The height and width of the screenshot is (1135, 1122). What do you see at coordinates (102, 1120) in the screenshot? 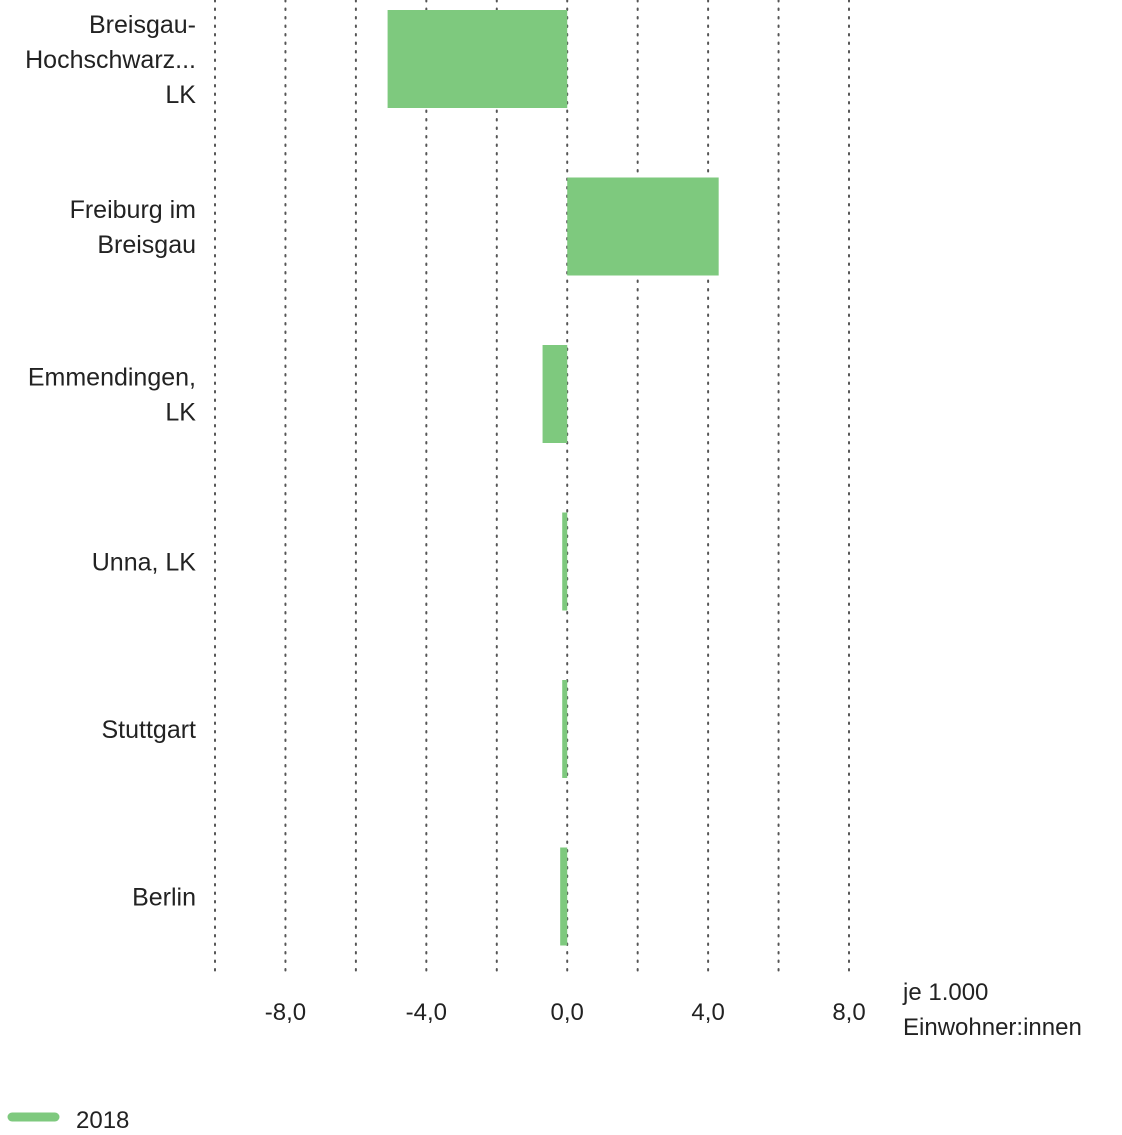
I see `legend-label: 2018` at bounding box center [102, 1120].